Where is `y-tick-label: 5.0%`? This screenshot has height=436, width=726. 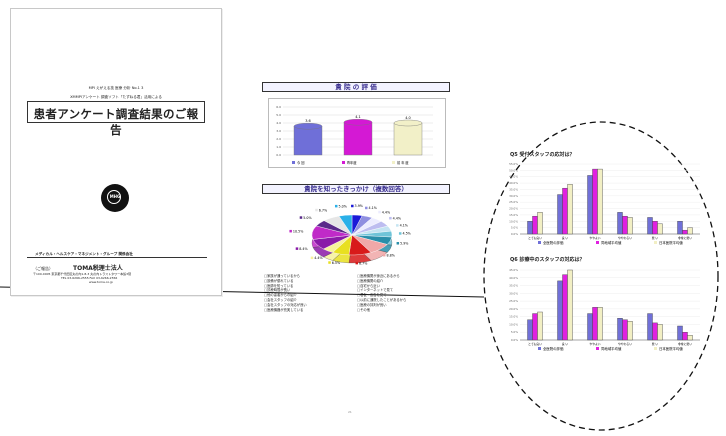 y-tick-label: 5.0% is located at coordinates (514, 228).